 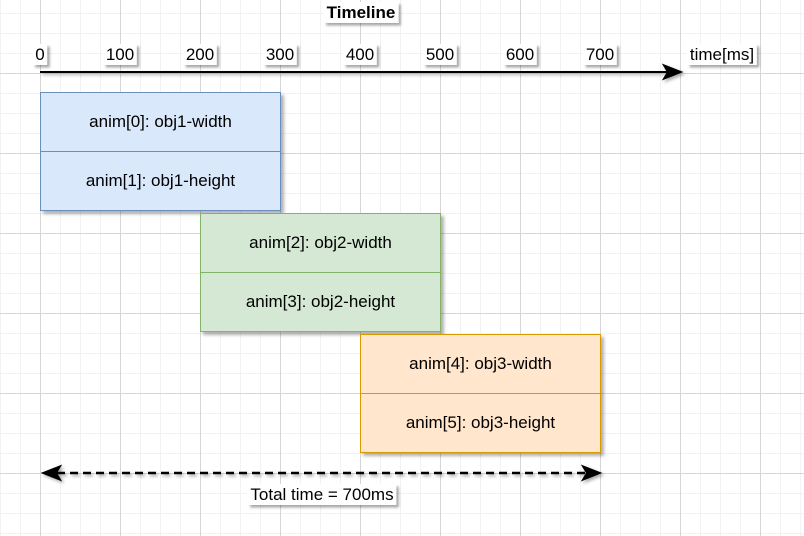 I want to click on axis-tick-0: 0, so click(x=40, y=54).